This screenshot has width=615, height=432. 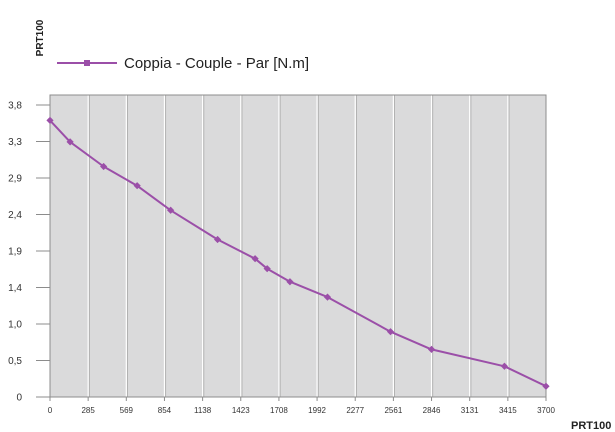 I want to click on x-tick-label: 2277, so click(x=355, y=410).